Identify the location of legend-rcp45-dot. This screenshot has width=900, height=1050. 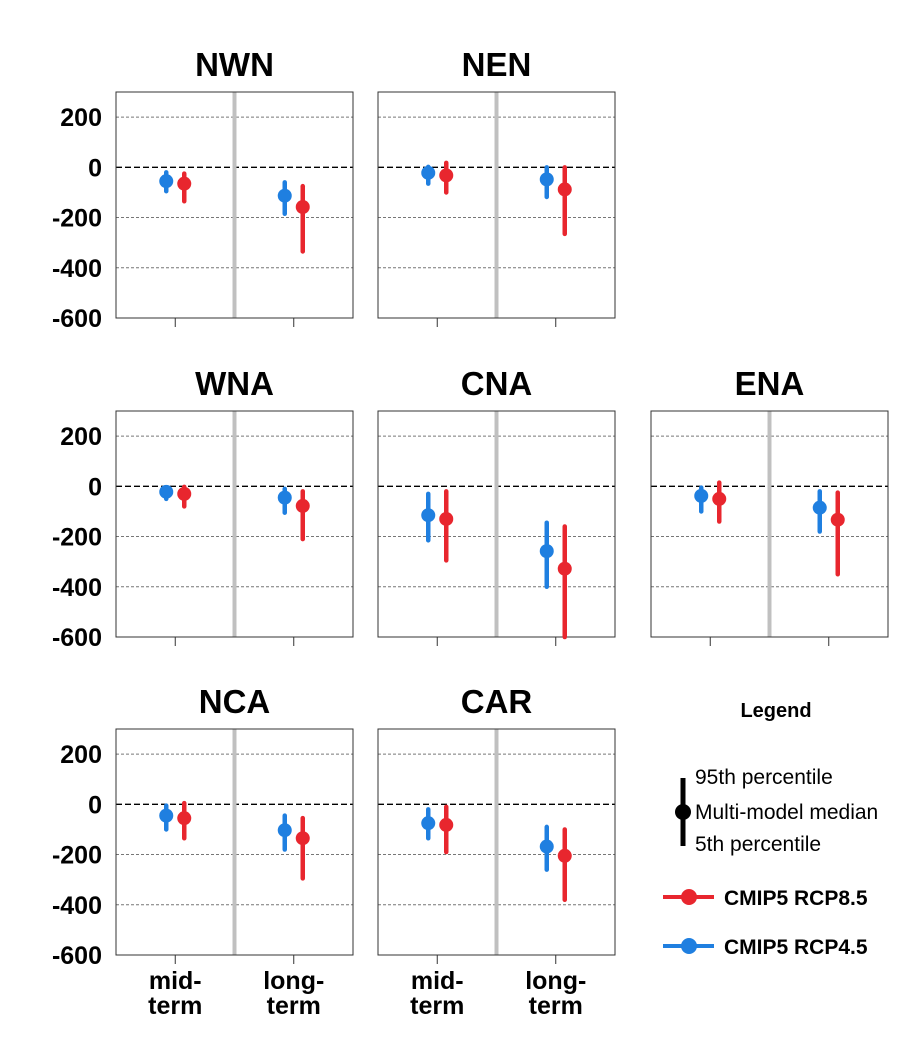
(689, 946).